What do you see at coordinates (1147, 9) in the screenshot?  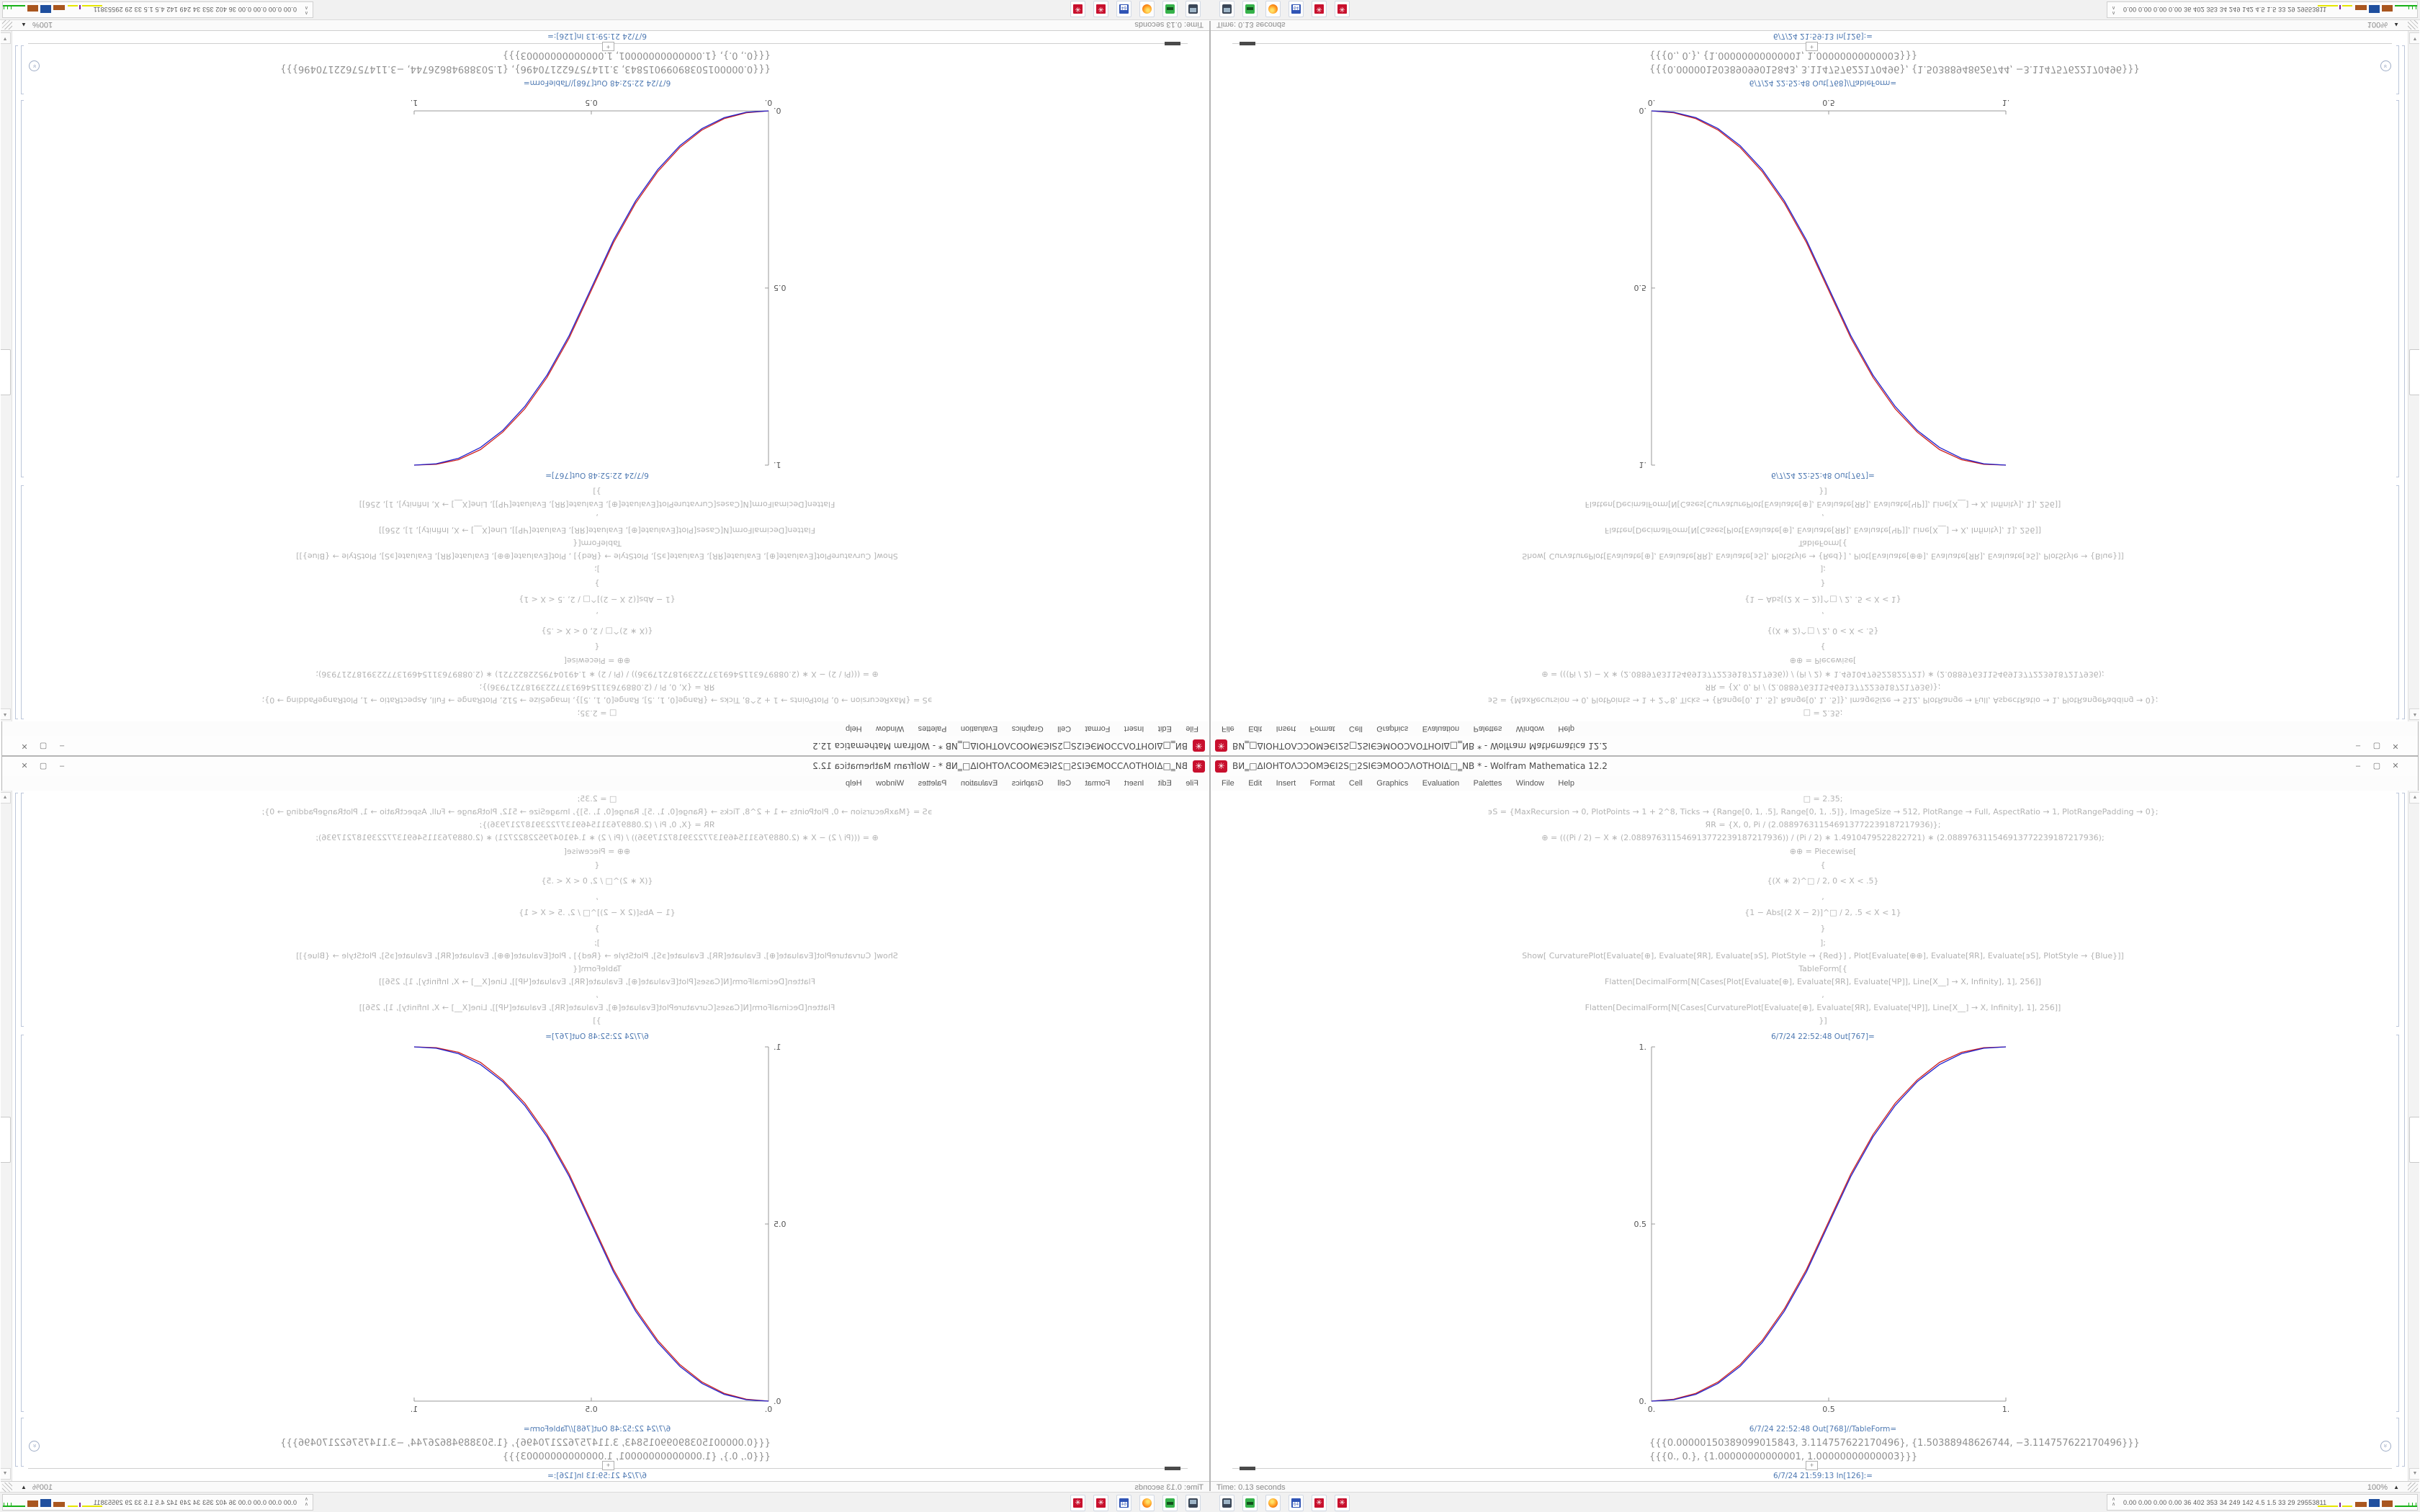 I see `taskbar-button-firefox` at bounding box center [1147, 9].